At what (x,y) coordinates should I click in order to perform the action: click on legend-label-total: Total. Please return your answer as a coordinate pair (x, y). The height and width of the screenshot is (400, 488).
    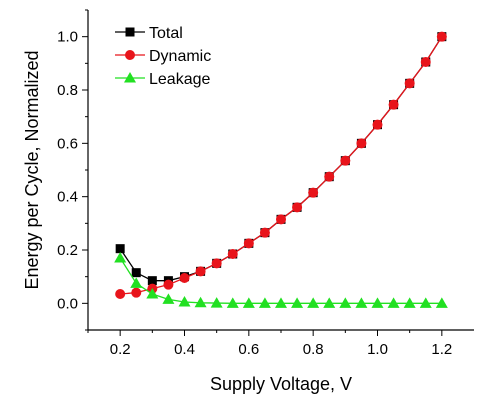
    Looking at the image, I should click on (166, 33).